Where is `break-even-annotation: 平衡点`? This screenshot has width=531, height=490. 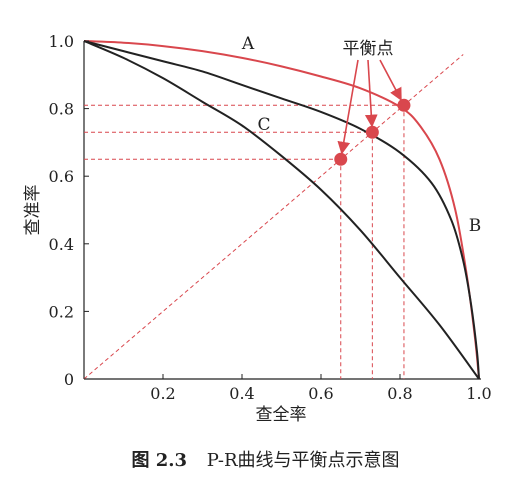
break-even-annotation: 平衡点 is located at coordinates (368, 49).